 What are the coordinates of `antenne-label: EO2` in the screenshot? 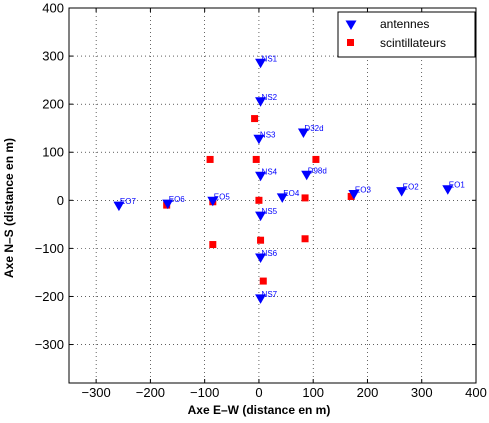 It's located at (411, 187).